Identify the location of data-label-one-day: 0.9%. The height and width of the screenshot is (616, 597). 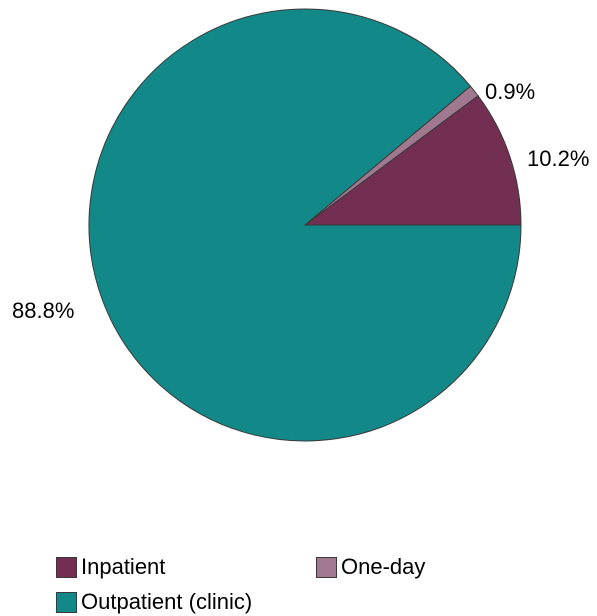
(510, 91).